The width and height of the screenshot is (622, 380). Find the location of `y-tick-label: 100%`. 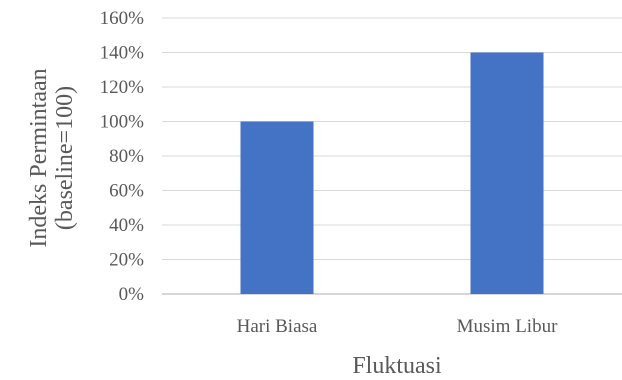

y-tick-label: 100% is located at coordinates (122, 122).